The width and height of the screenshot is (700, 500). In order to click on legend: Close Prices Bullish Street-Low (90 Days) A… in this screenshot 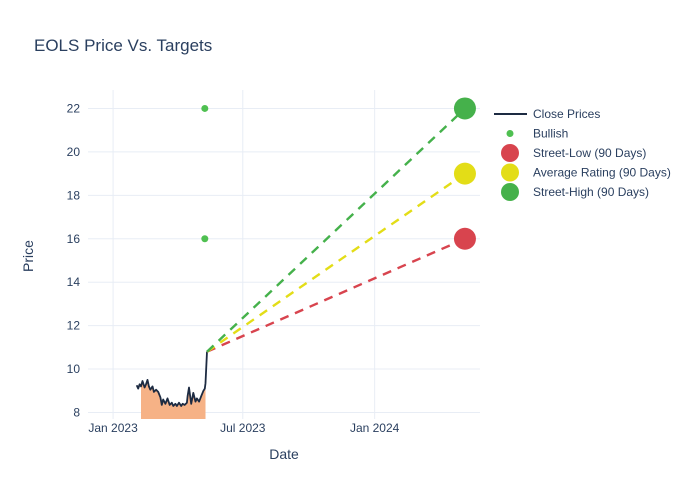, I will do `click(582, 154)`.